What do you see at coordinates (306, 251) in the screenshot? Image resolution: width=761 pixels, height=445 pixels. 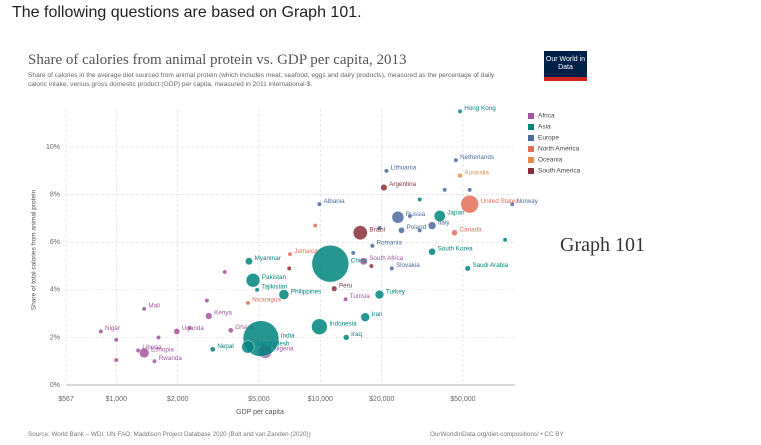 I see `point-label: Jamaica` at bounding box center [306, 251].